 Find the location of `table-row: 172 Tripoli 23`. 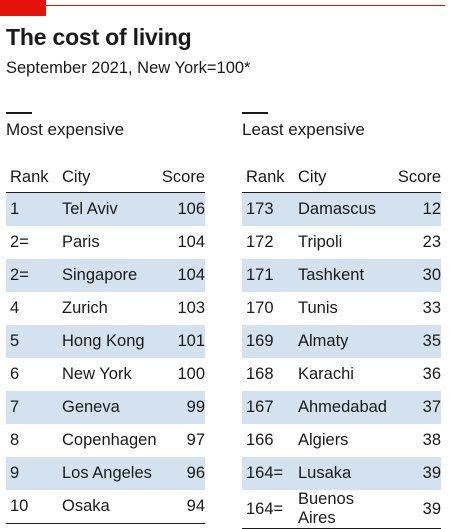

table-row: 172 Tripoli 23 is located at coordinates (341, 242).